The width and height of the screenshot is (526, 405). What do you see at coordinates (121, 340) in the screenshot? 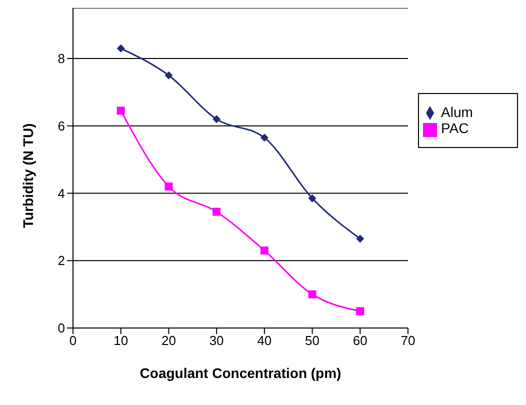
I see `x-tick-label: 10` at bounding box center [121, 340].